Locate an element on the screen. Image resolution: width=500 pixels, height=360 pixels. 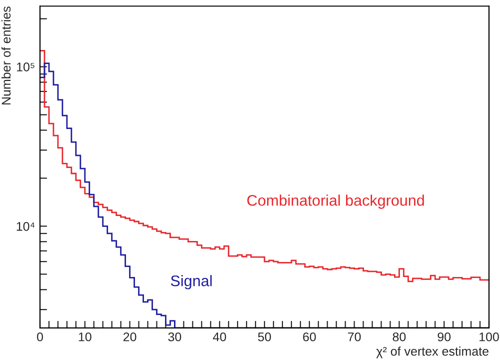
x-tick-label: 60 is located at coordinates (309, 337).